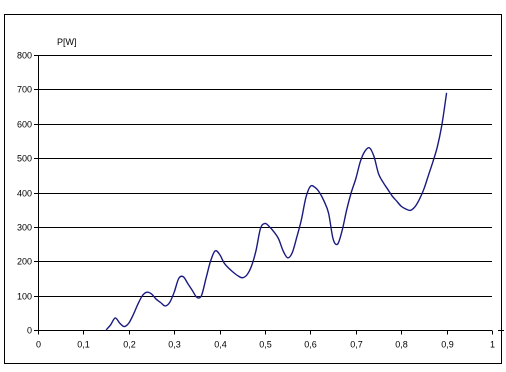 Image resolution: width=506 pixels, height=372 pixels. What do you see at coordinates (129, 345) in the screenshot?
I see `x-tick-label: 0,2` at bounding box center [129, 345].